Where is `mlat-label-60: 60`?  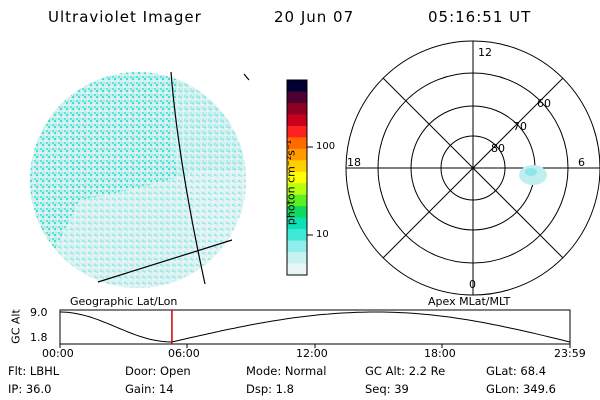 mlat-label-60: 60 is located at coordinates (544, 103).